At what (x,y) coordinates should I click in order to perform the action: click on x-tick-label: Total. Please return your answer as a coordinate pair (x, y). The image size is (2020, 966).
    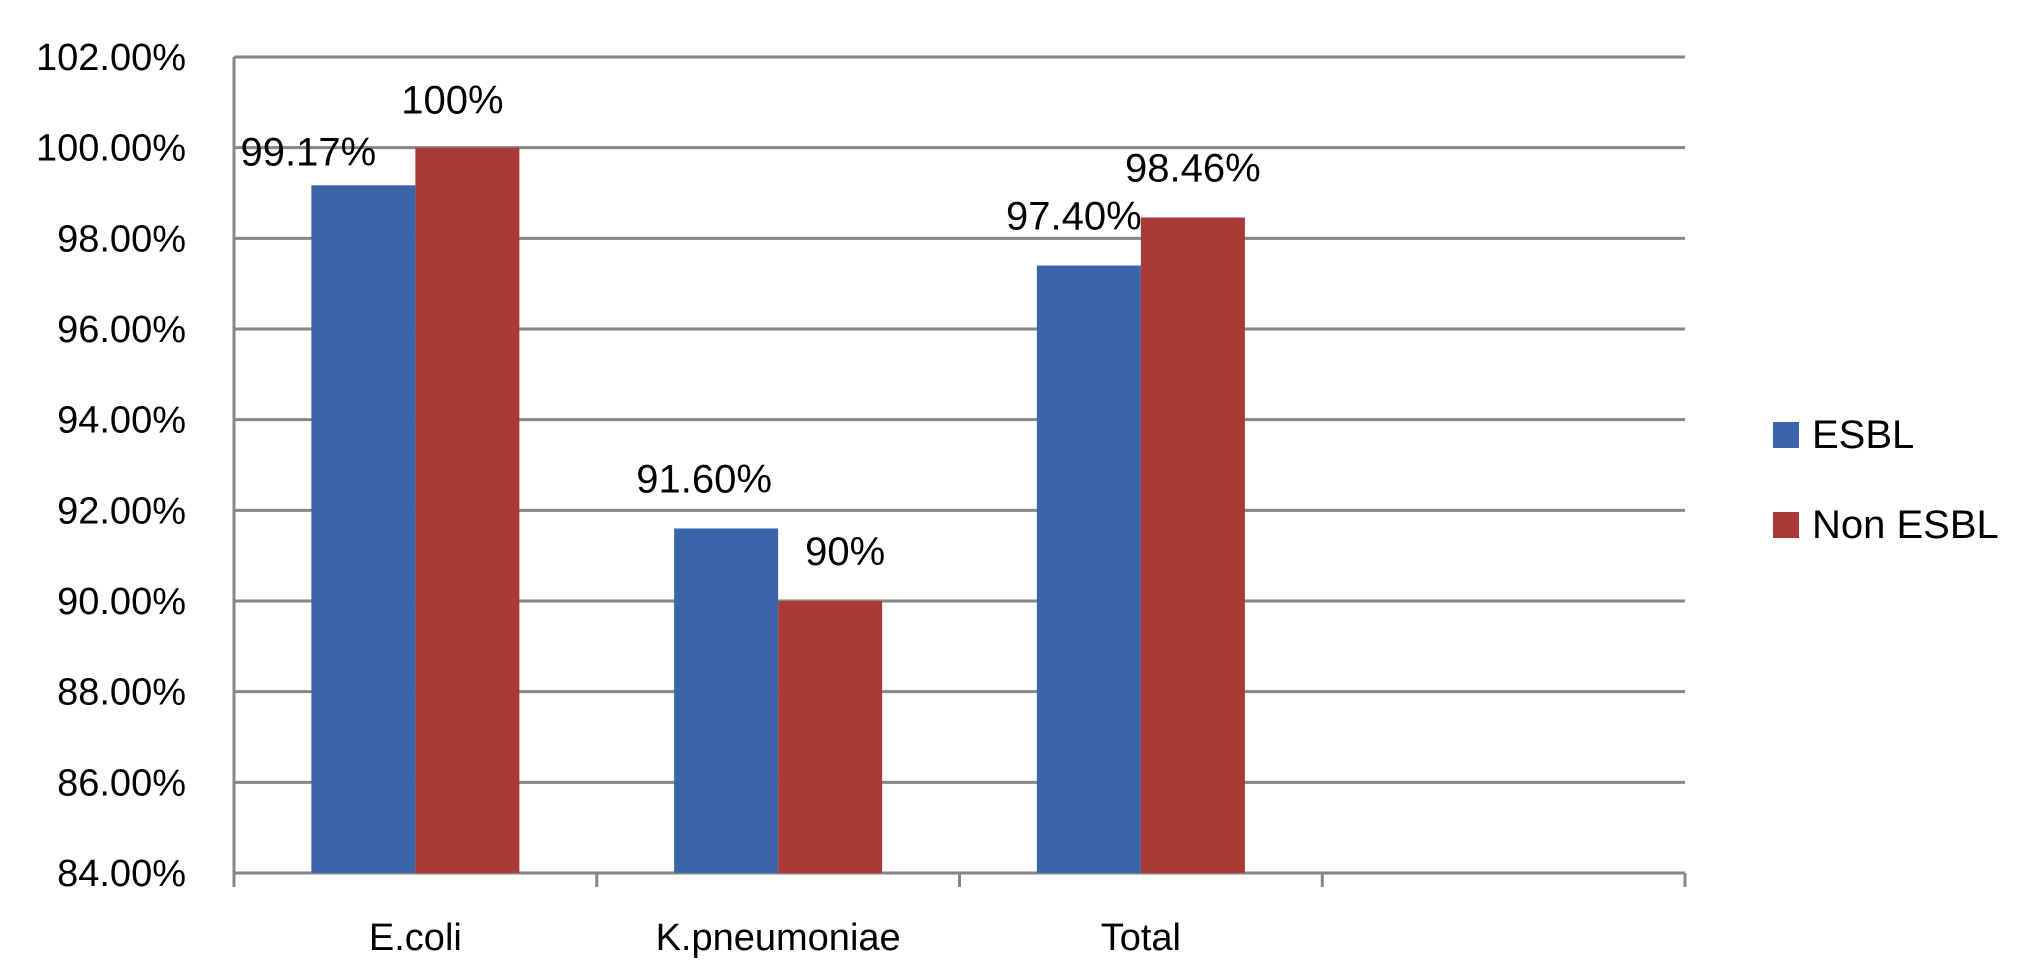
    Looking at the image, I should click on (1141, 938).